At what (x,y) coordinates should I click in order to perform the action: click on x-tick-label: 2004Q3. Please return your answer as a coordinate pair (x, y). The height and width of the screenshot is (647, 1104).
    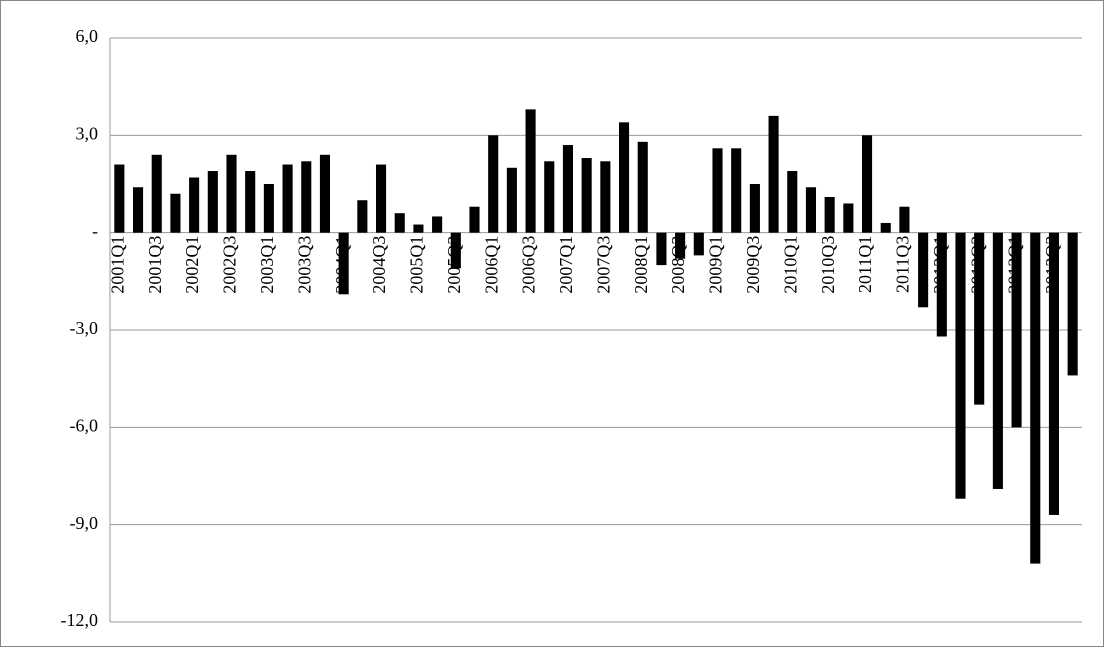
    Looking at the image, I should click on (379, 265).